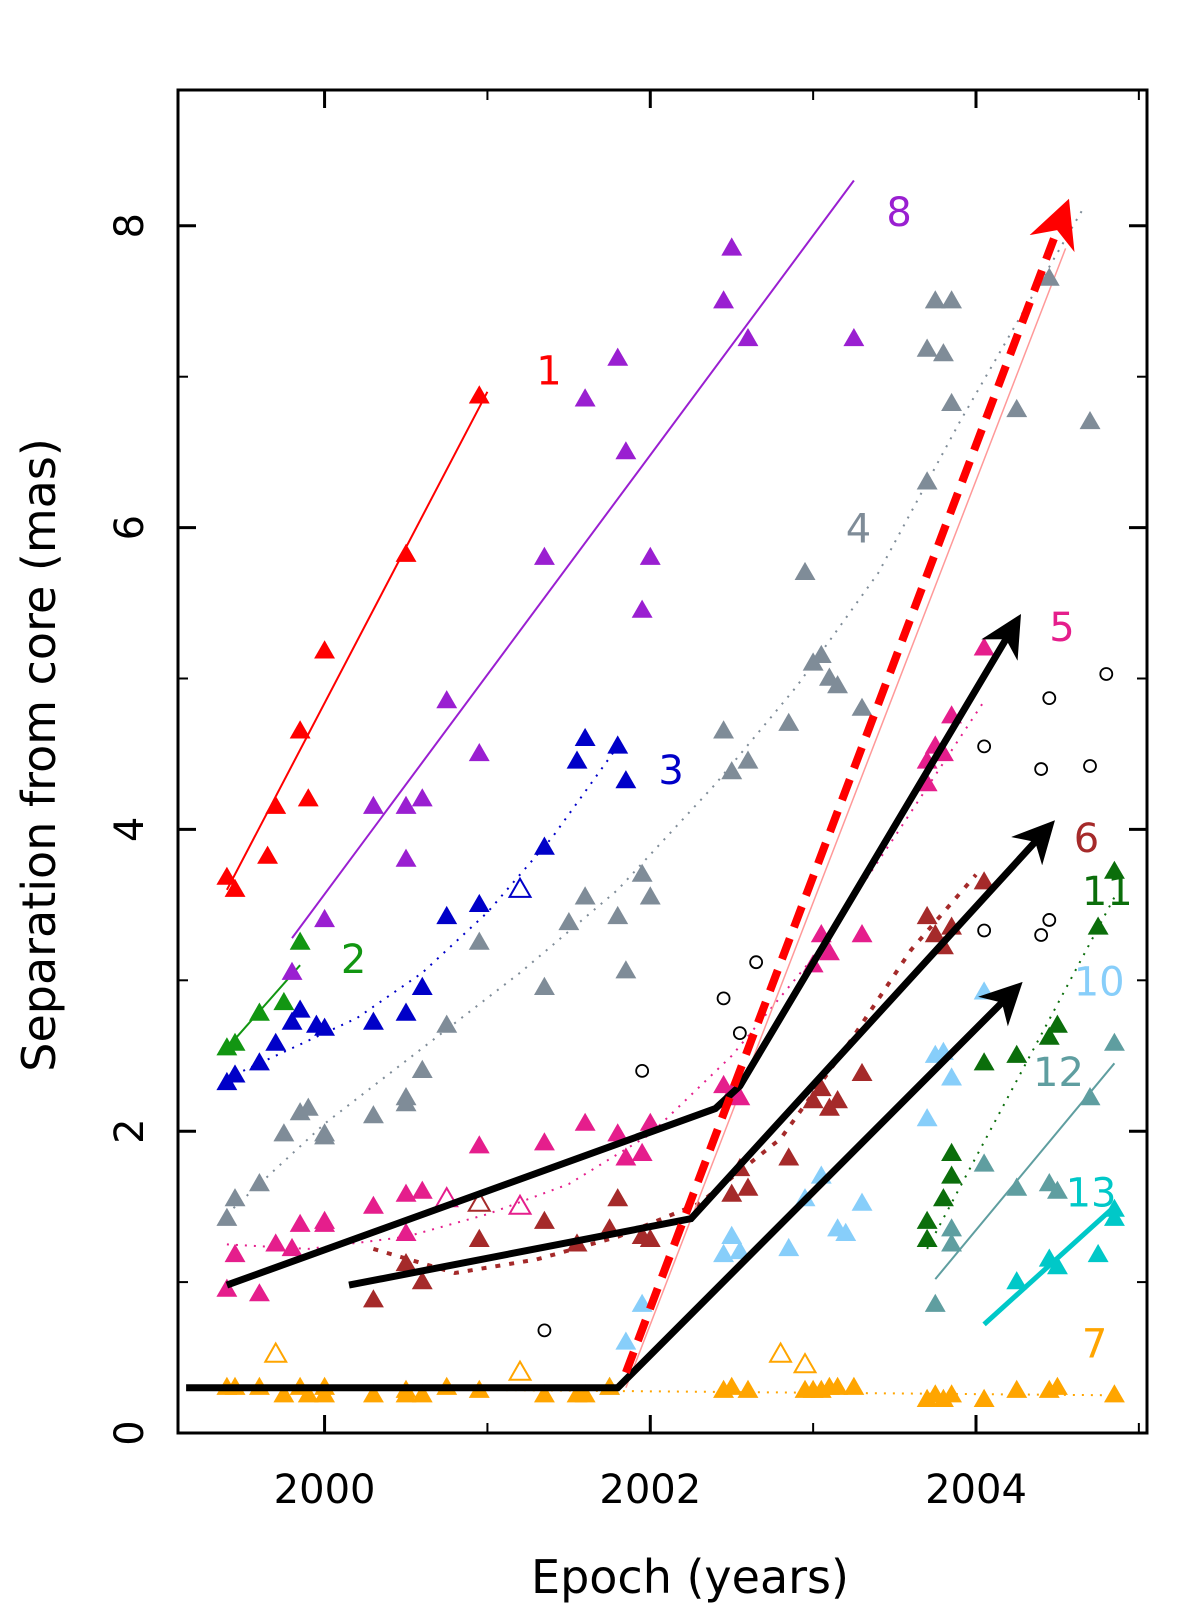  I want to click on component-label-5: 5, so click(1061, 628).